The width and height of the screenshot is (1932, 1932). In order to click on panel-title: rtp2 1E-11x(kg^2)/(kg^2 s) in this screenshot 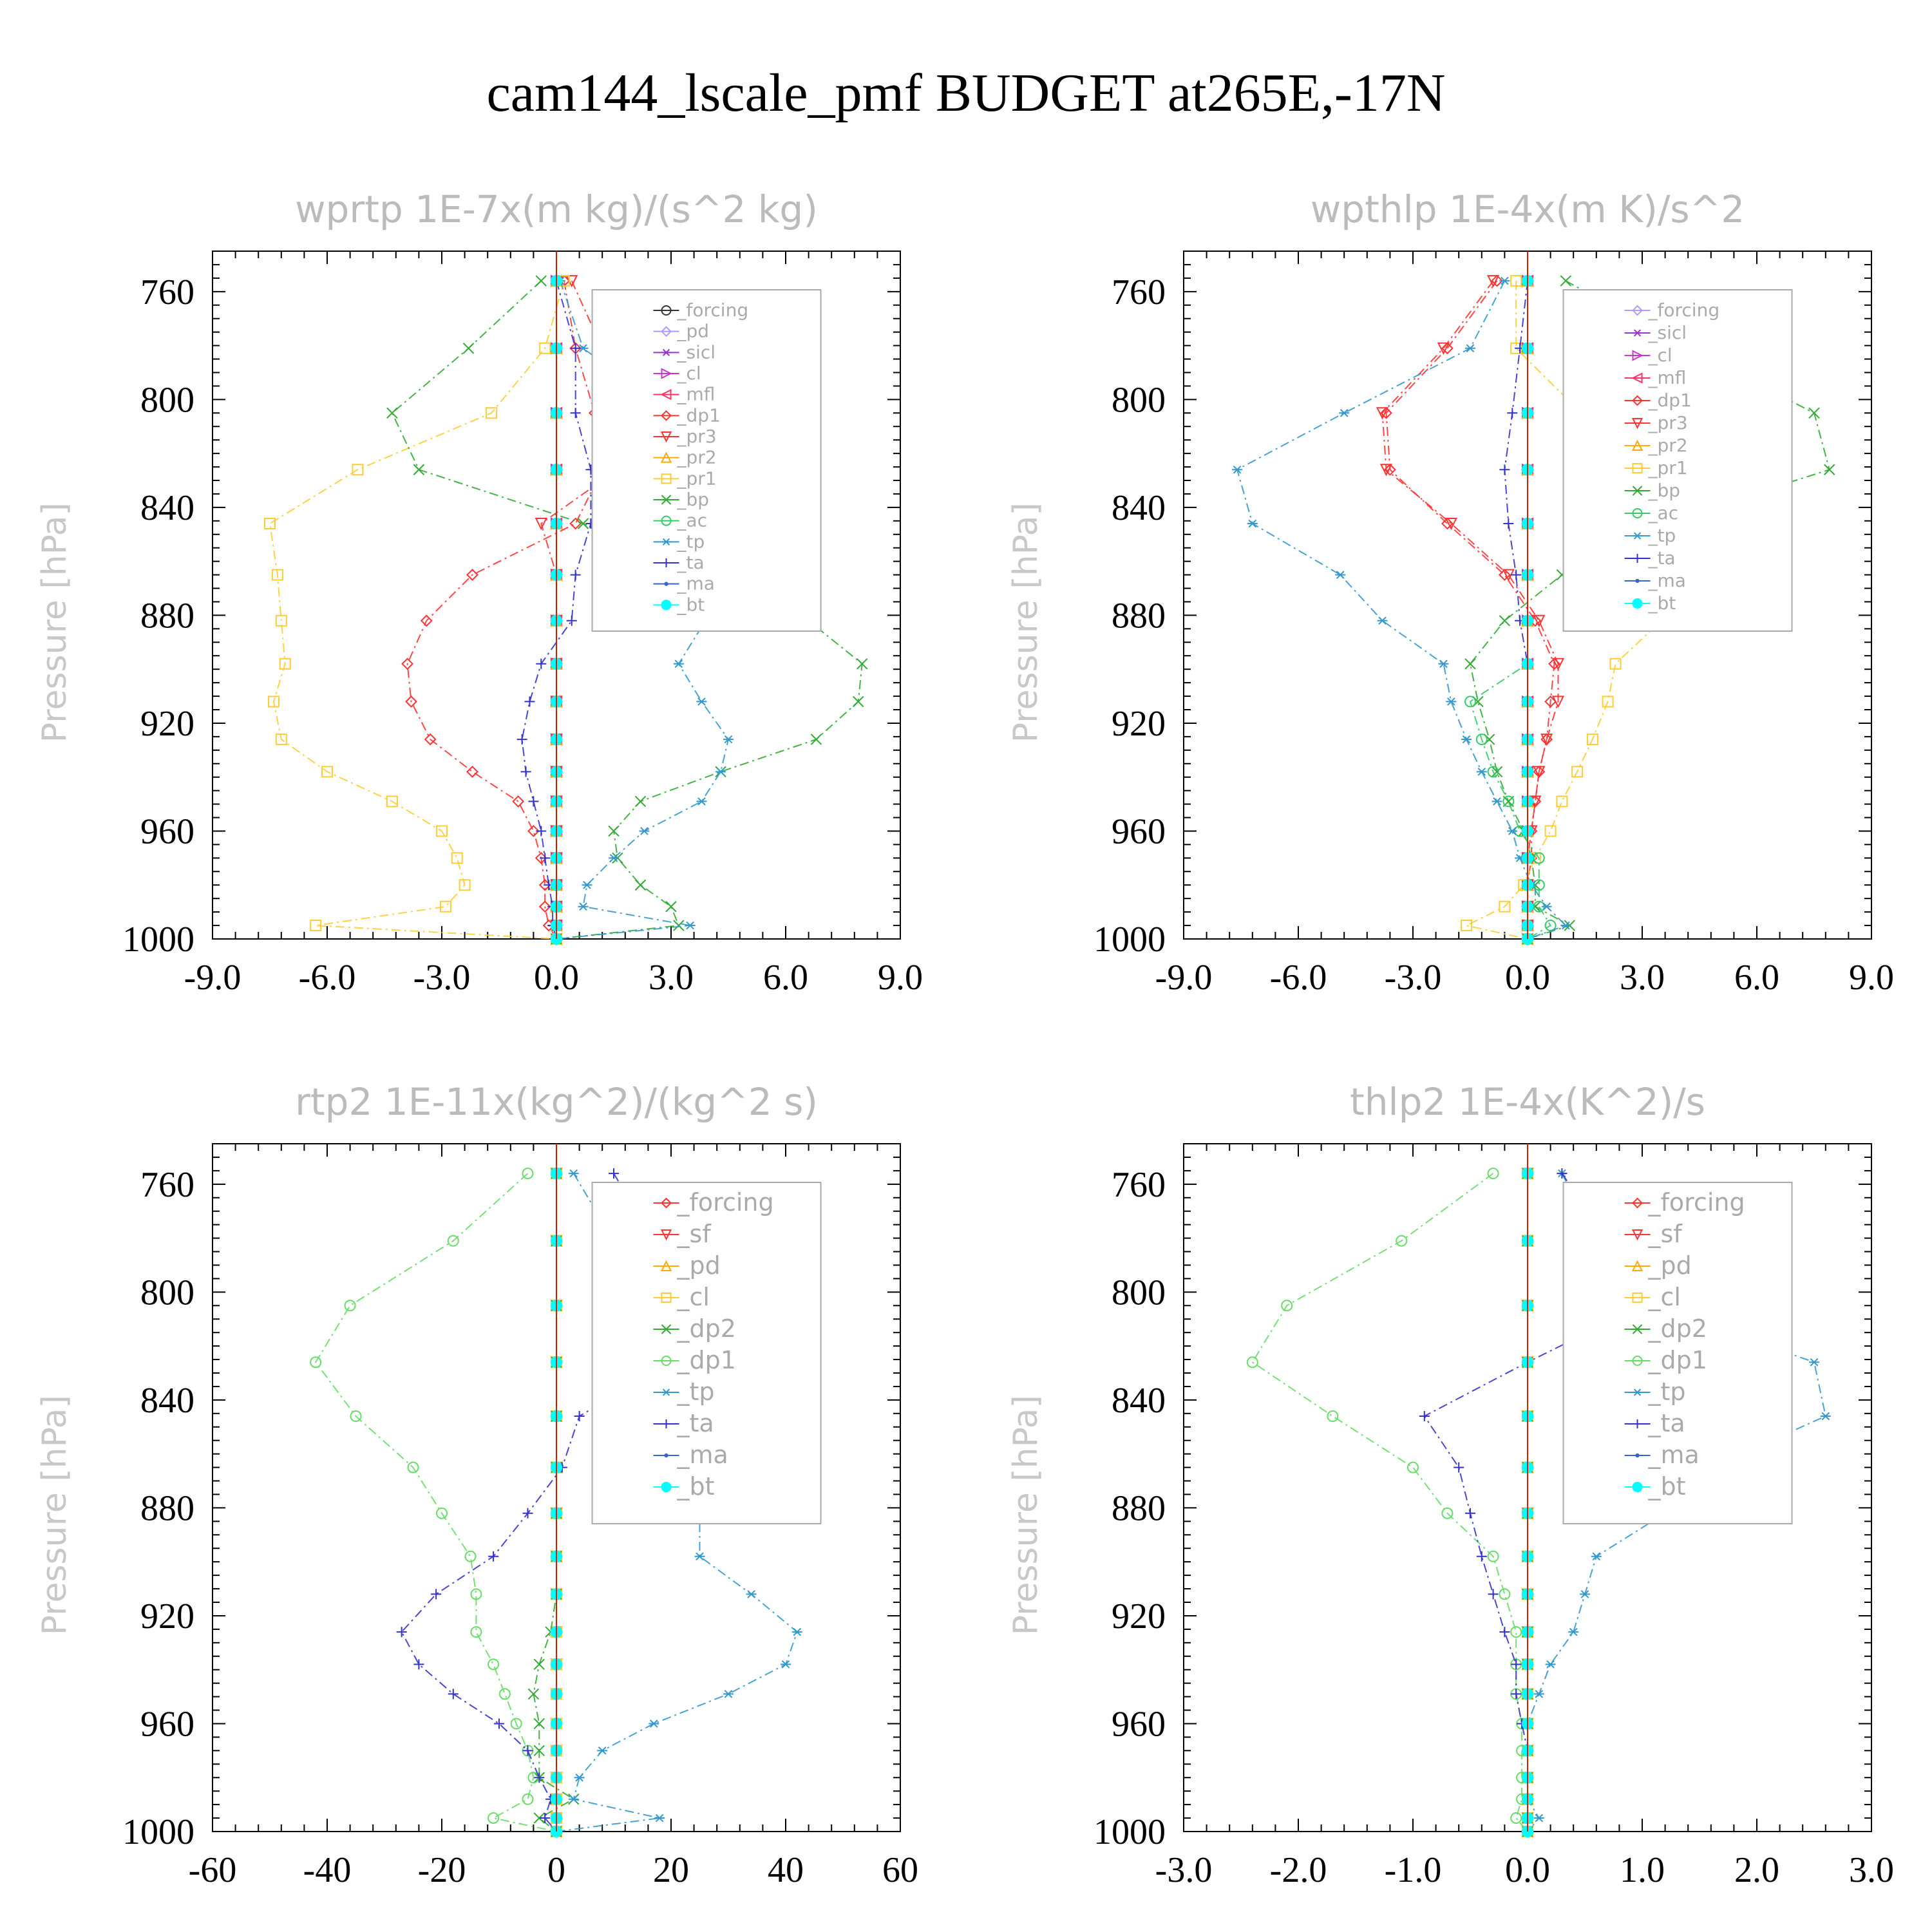, I will do `click(556, 1102)`.